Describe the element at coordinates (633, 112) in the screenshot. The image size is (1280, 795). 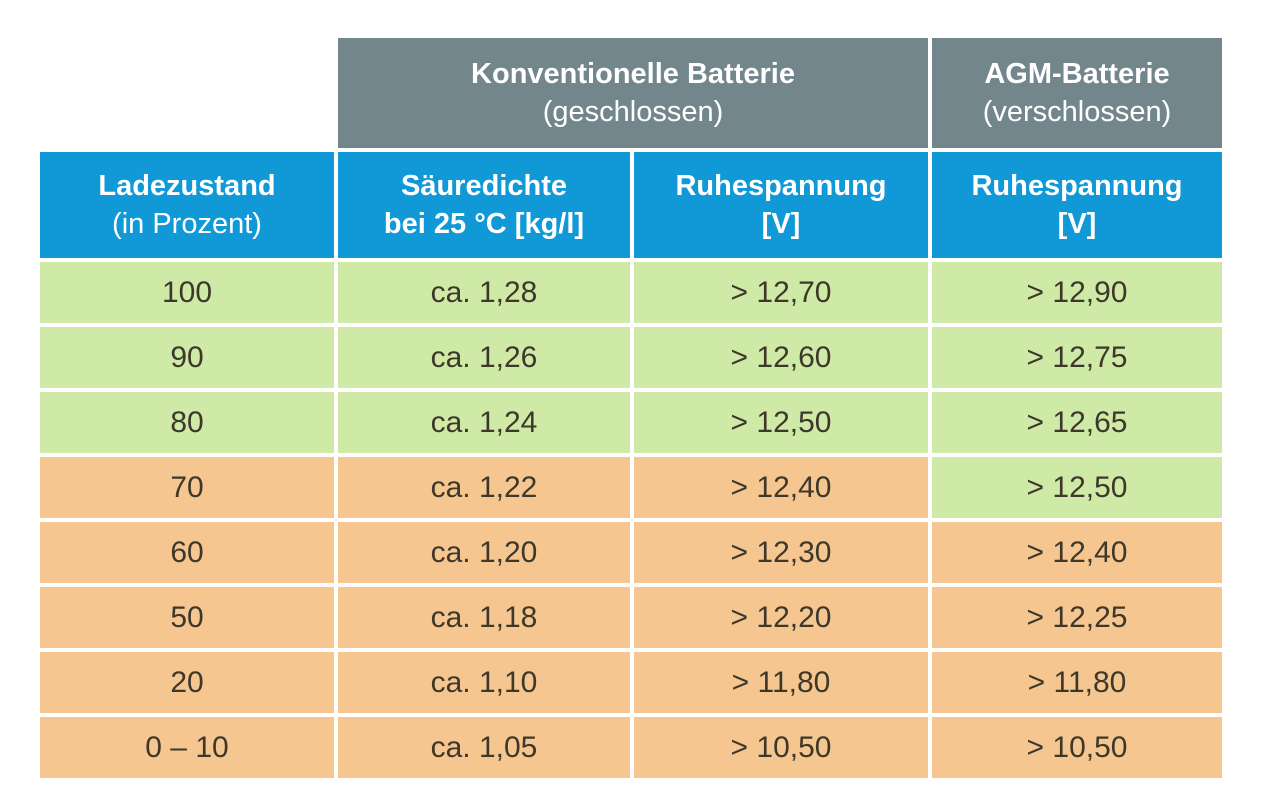
I see `group-header-subtitle: (geschlossen)` at that location.